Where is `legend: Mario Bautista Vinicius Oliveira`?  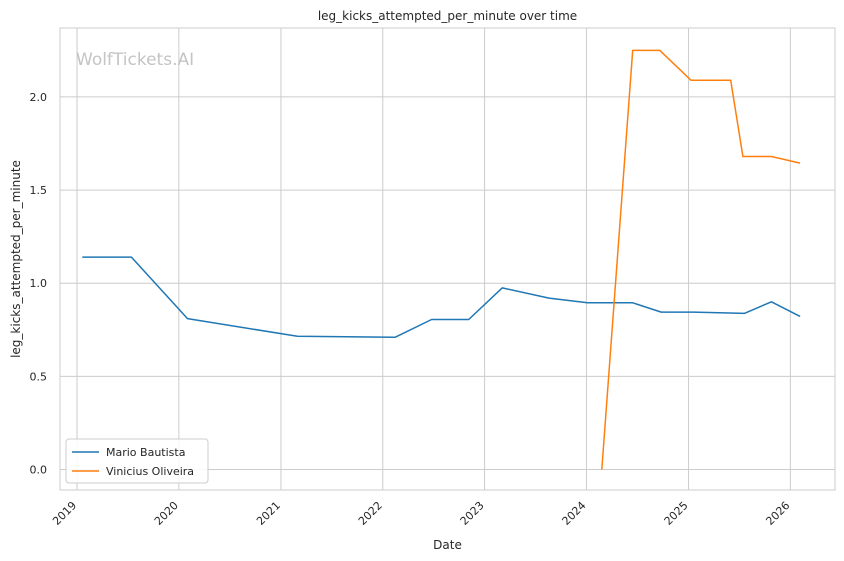
legend: Mario Bautista Vinicius Oliveira is located at coordinates (137, 461).